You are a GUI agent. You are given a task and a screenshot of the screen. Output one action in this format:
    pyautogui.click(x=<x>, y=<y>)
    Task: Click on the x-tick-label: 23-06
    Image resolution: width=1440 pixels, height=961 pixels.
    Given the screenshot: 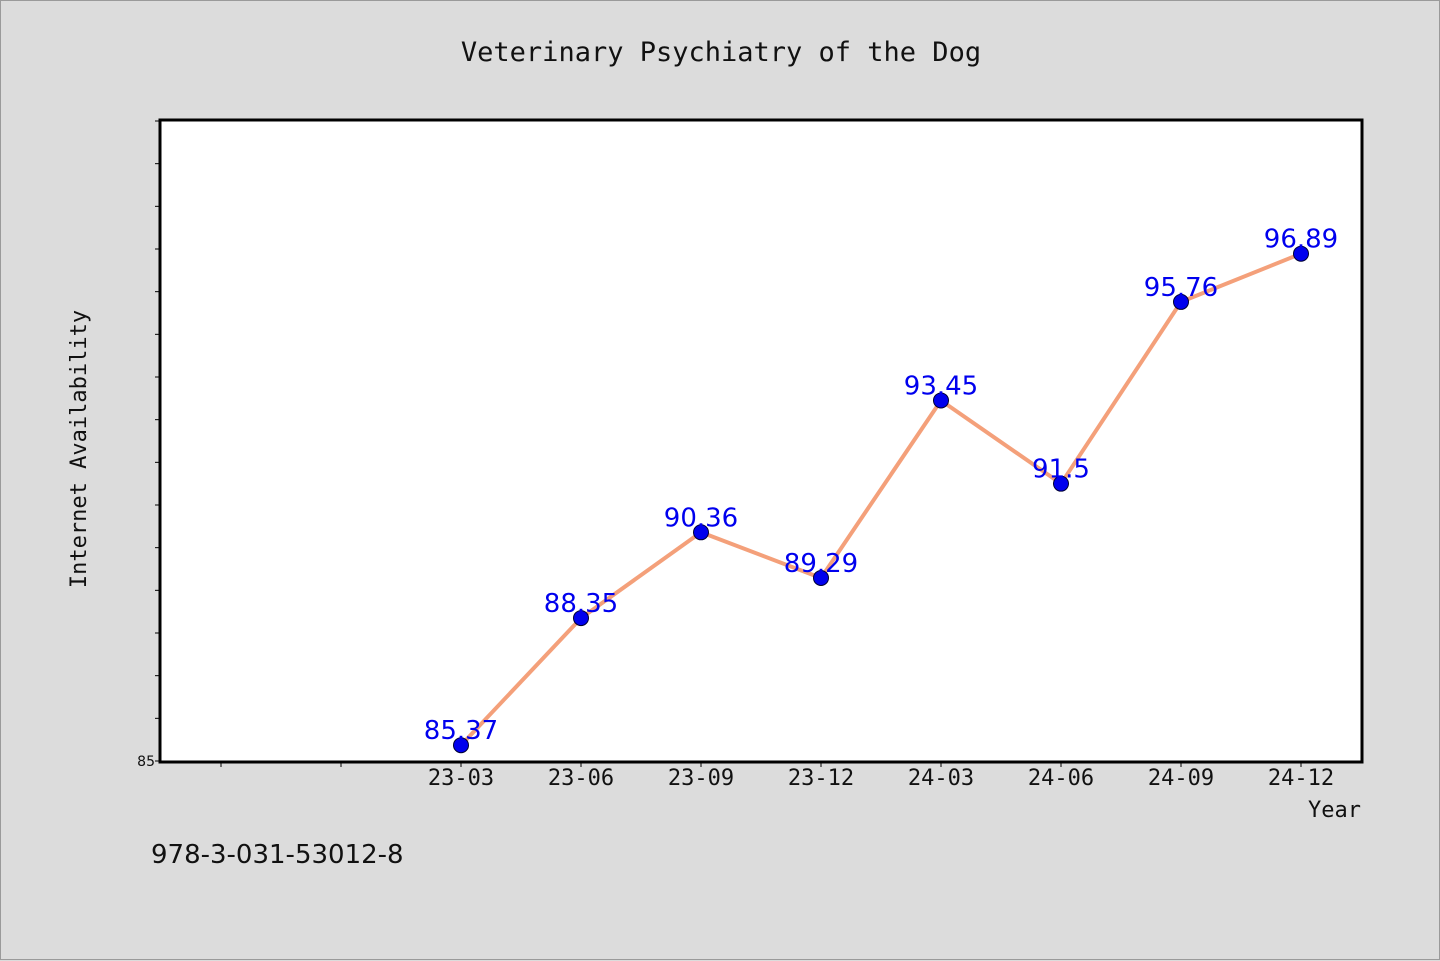 What is the action you would take?
    pyautogui.click(x=581, y=778)
    